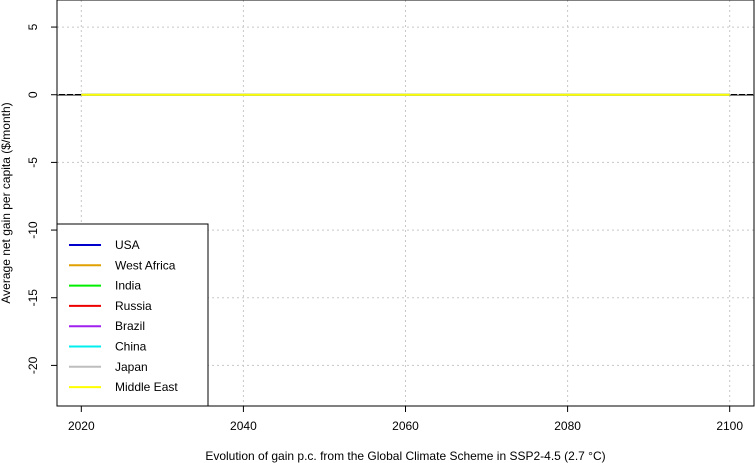 Image resolution: width=755 pixels, height=463 pixels. What do you see at coordinates (33, 230) in the screenshot?
I see `y-tick-label: -10` at bounding box center [33, 230].